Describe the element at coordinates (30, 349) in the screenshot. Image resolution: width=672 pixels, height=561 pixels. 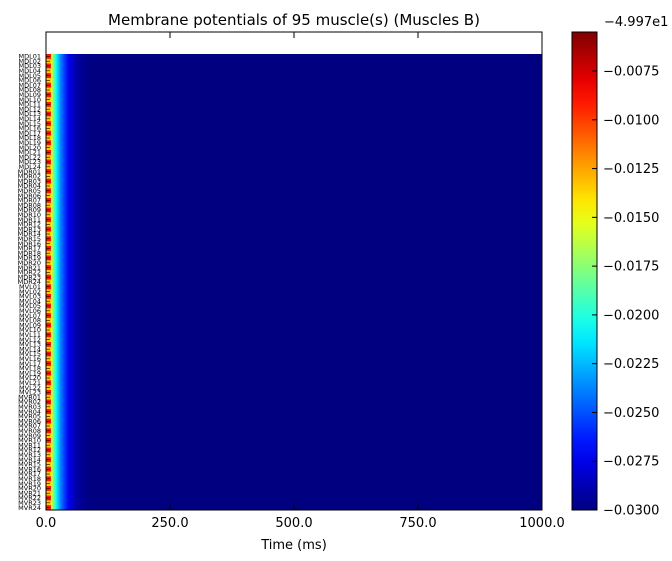
I see `row-label: MVL14` at that location.